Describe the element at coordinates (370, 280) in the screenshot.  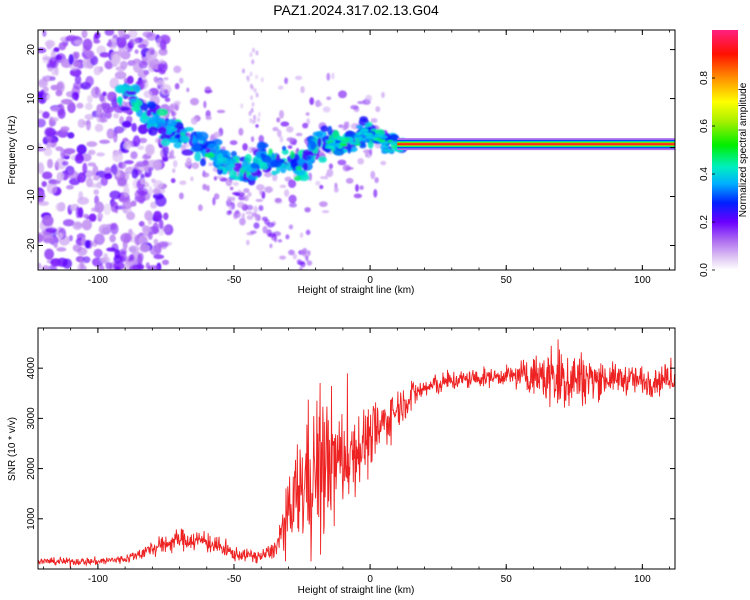
I see `x-tick-label: 0` at that location.